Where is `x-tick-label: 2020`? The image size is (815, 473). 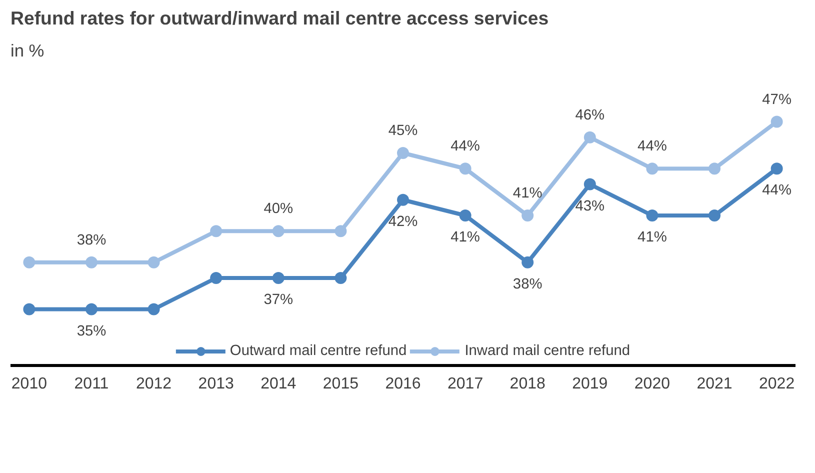 x-tick-label: 2020 is located at coordinates (652, 384).